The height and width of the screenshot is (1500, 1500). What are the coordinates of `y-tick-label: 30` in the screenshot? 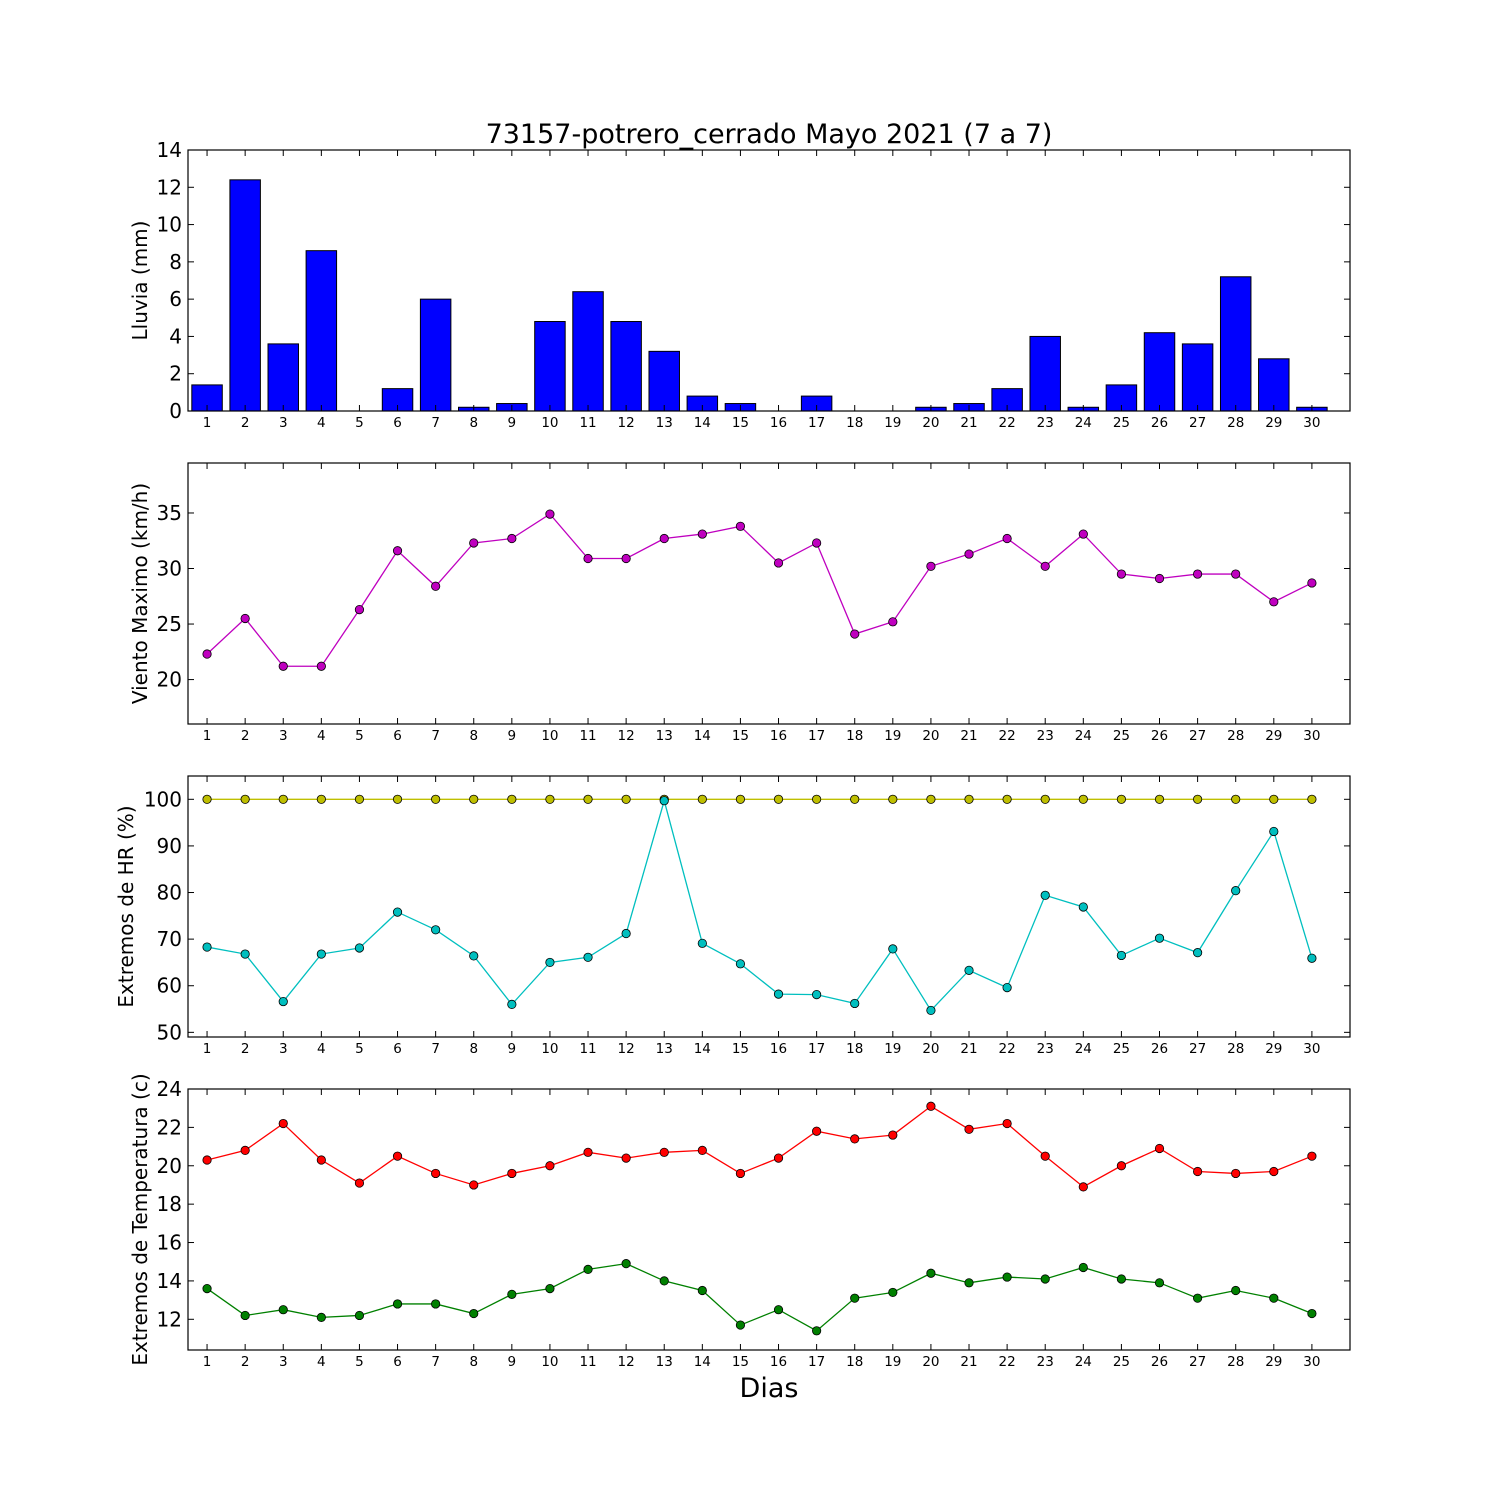 It's located at (169, 569).